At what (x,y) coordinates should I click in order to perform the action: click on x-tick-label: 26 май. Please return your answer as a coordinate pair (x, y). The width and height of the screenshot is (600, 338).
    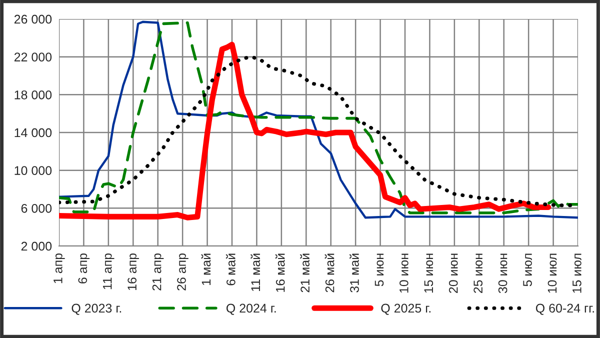
    Looking at the image, I should click on (329, 273).